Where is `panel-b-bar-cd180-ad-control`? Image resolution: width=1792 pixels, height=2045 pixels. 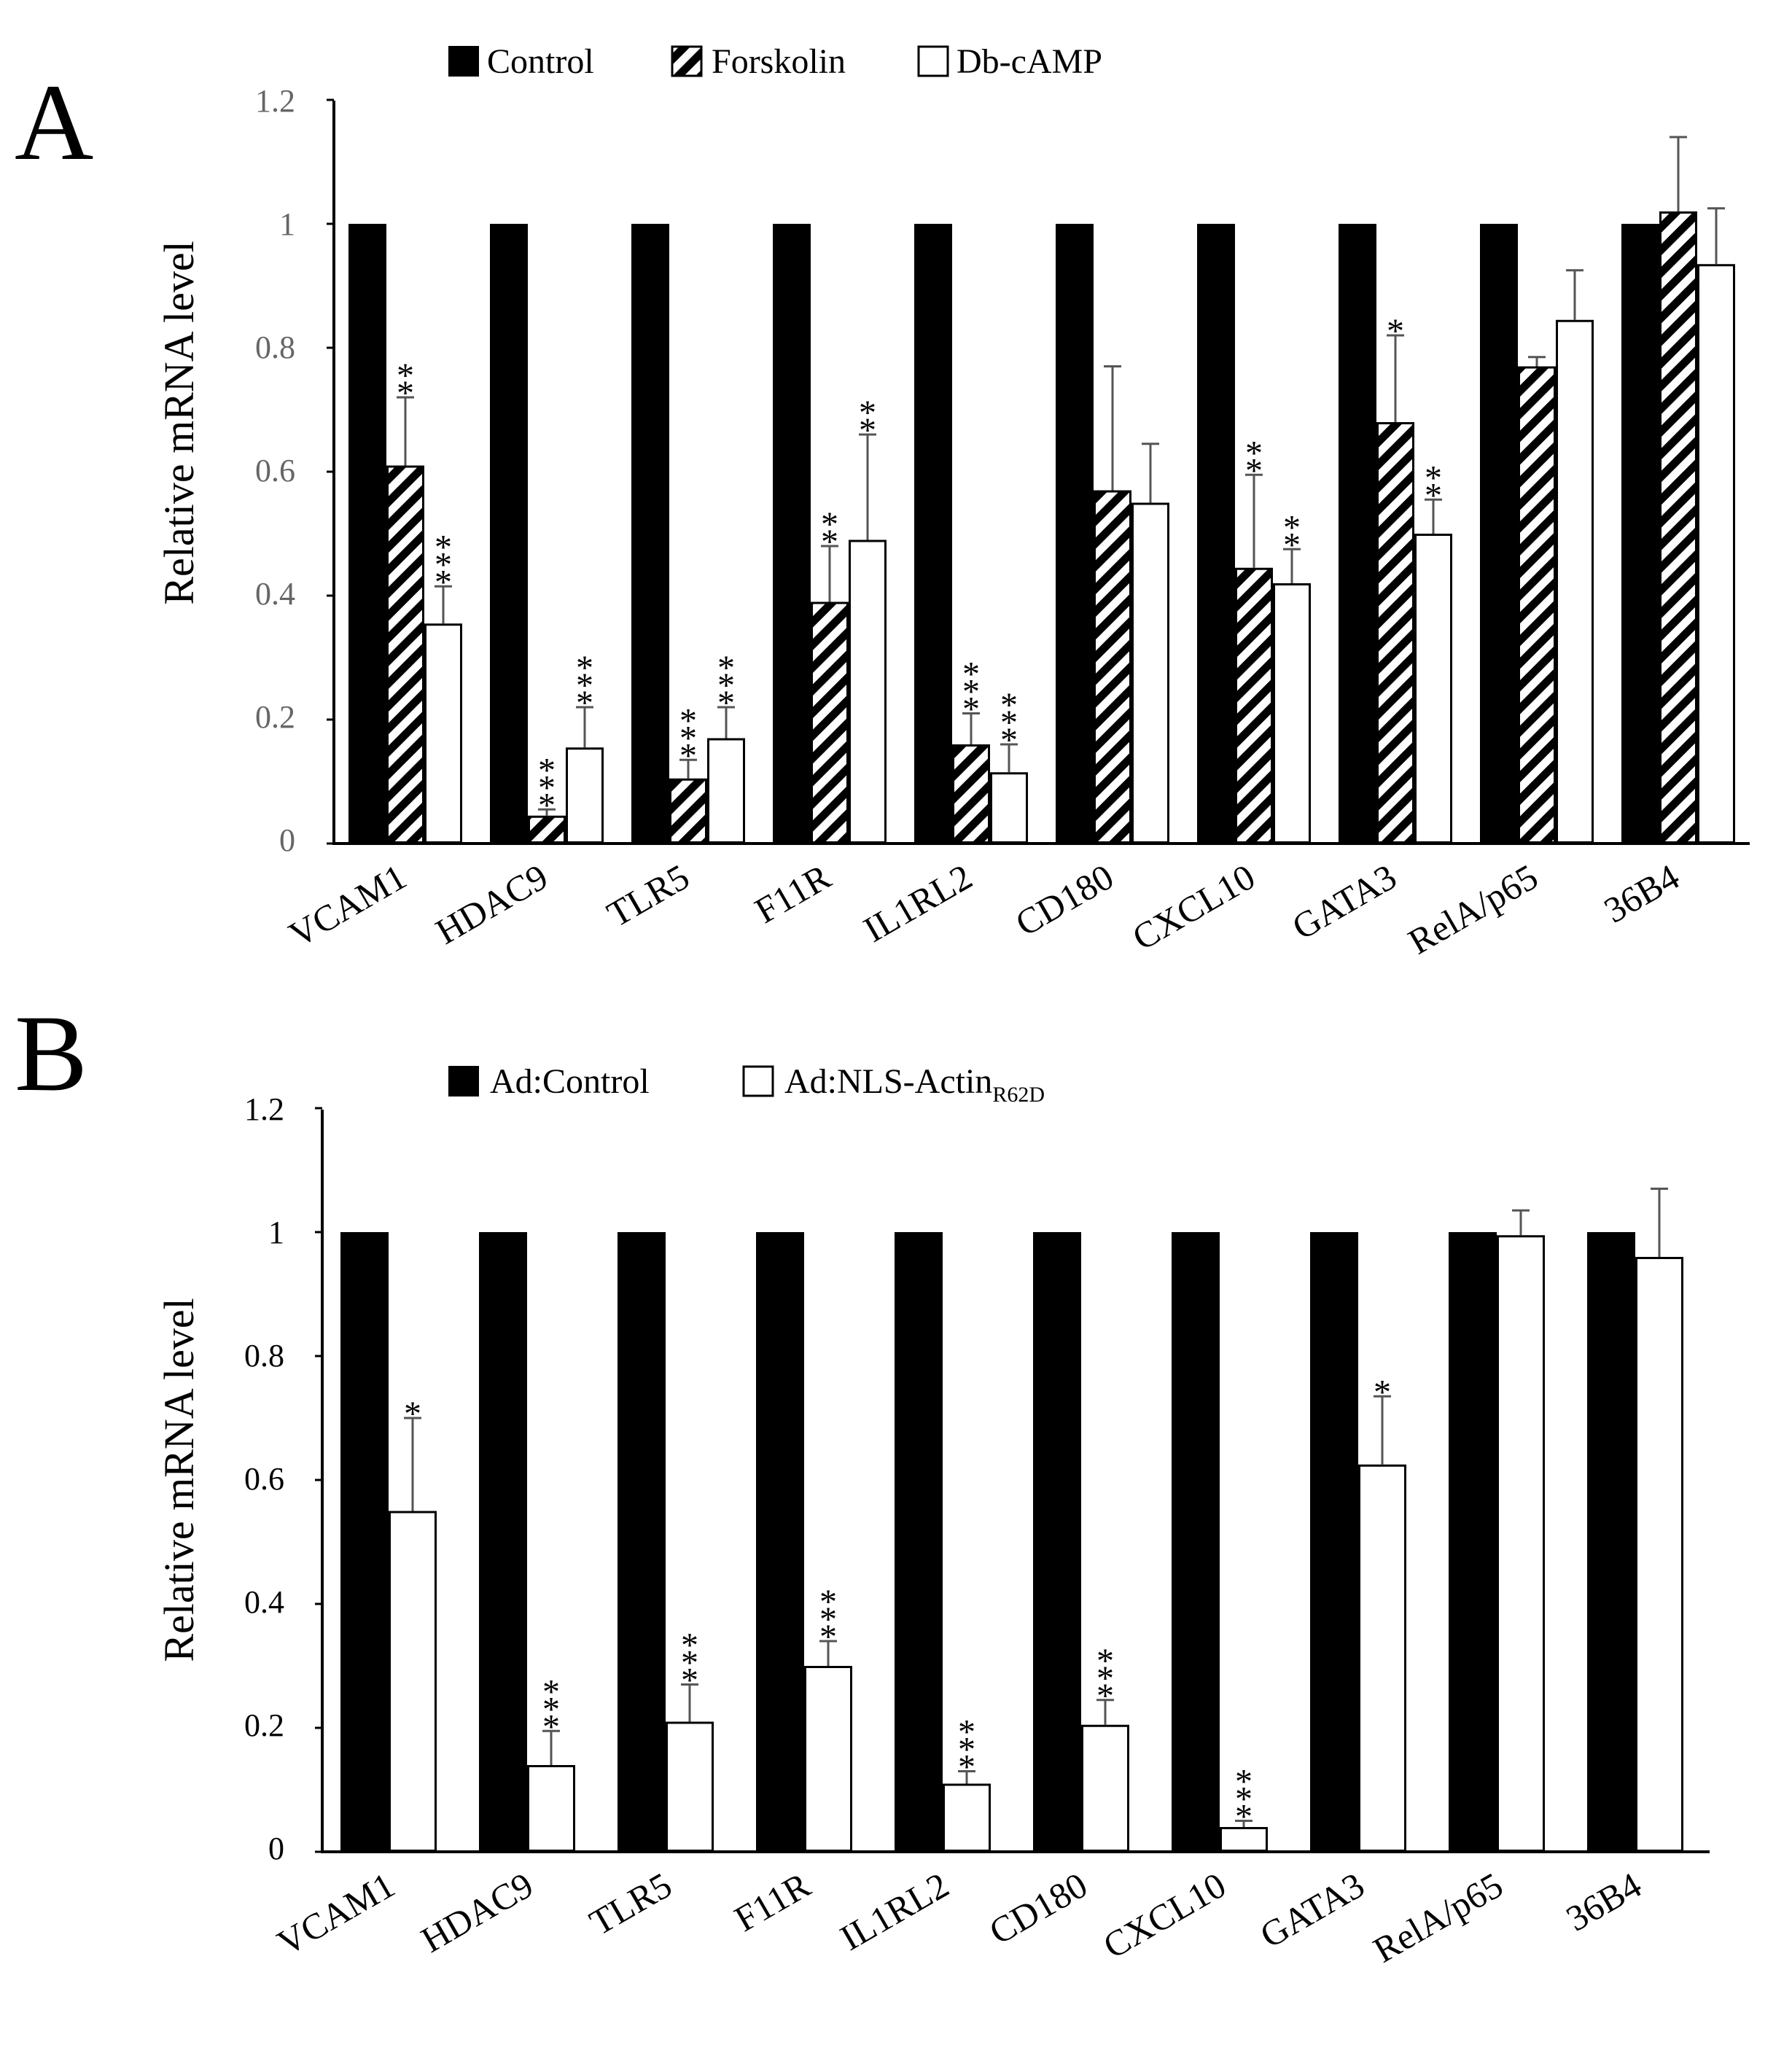
panel-b-bar-cd180-ad-control is located at coordinates (1057, 1542).